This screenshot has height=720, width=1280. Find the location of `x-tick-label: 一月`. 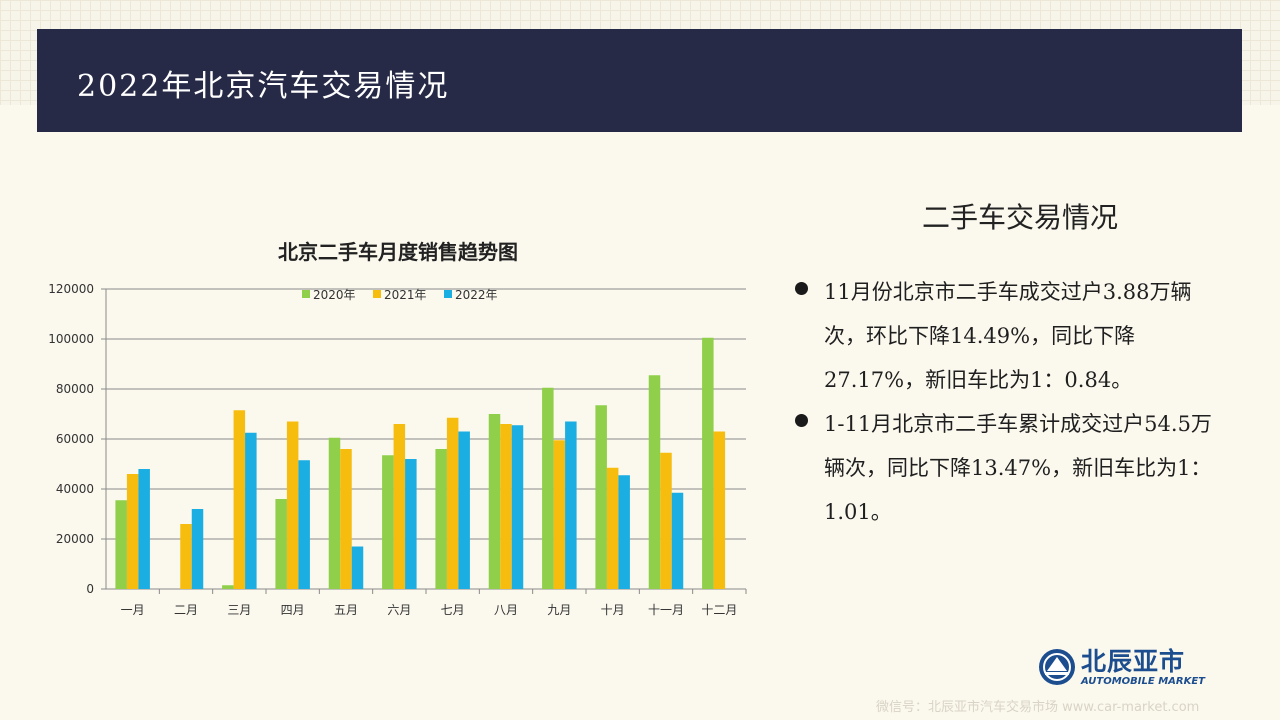

x-tick-label: 一月 is located at coordinates (133, 610).